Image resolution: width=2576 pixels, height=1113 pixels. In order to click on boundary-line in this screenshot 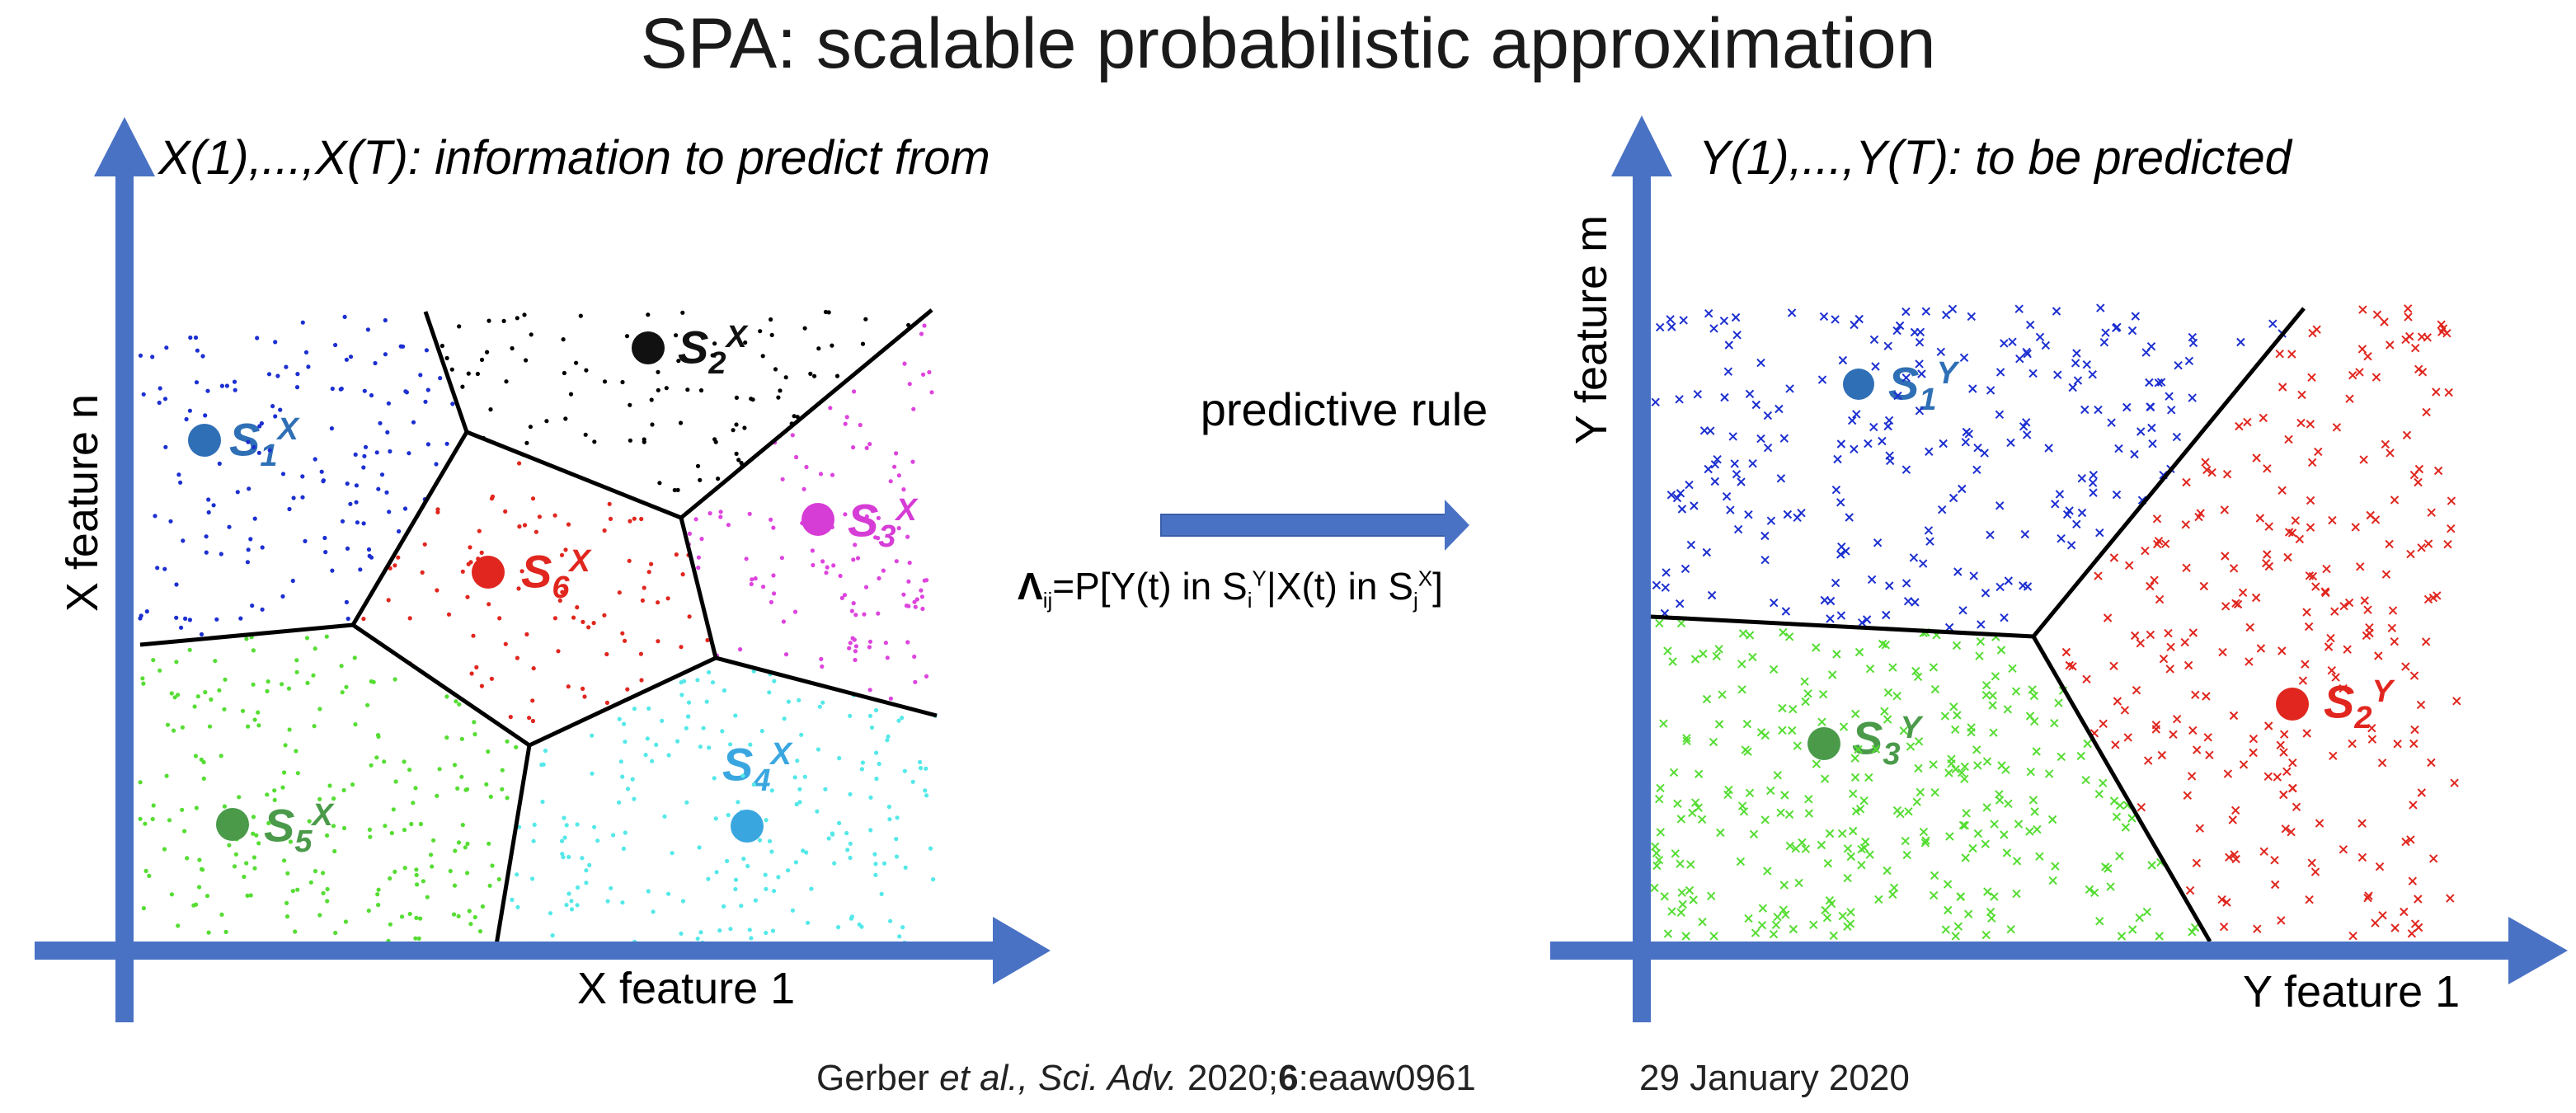, I will do `click(513, 845)`.